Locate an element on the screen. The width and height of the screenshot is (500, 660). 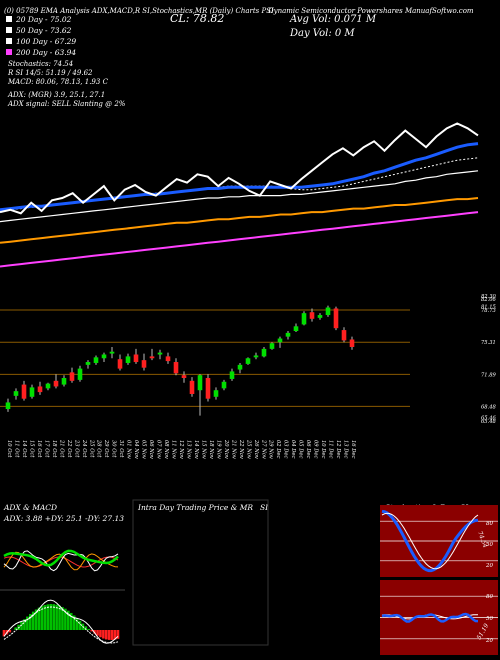
adx-line is located at coordinates (61, 561).